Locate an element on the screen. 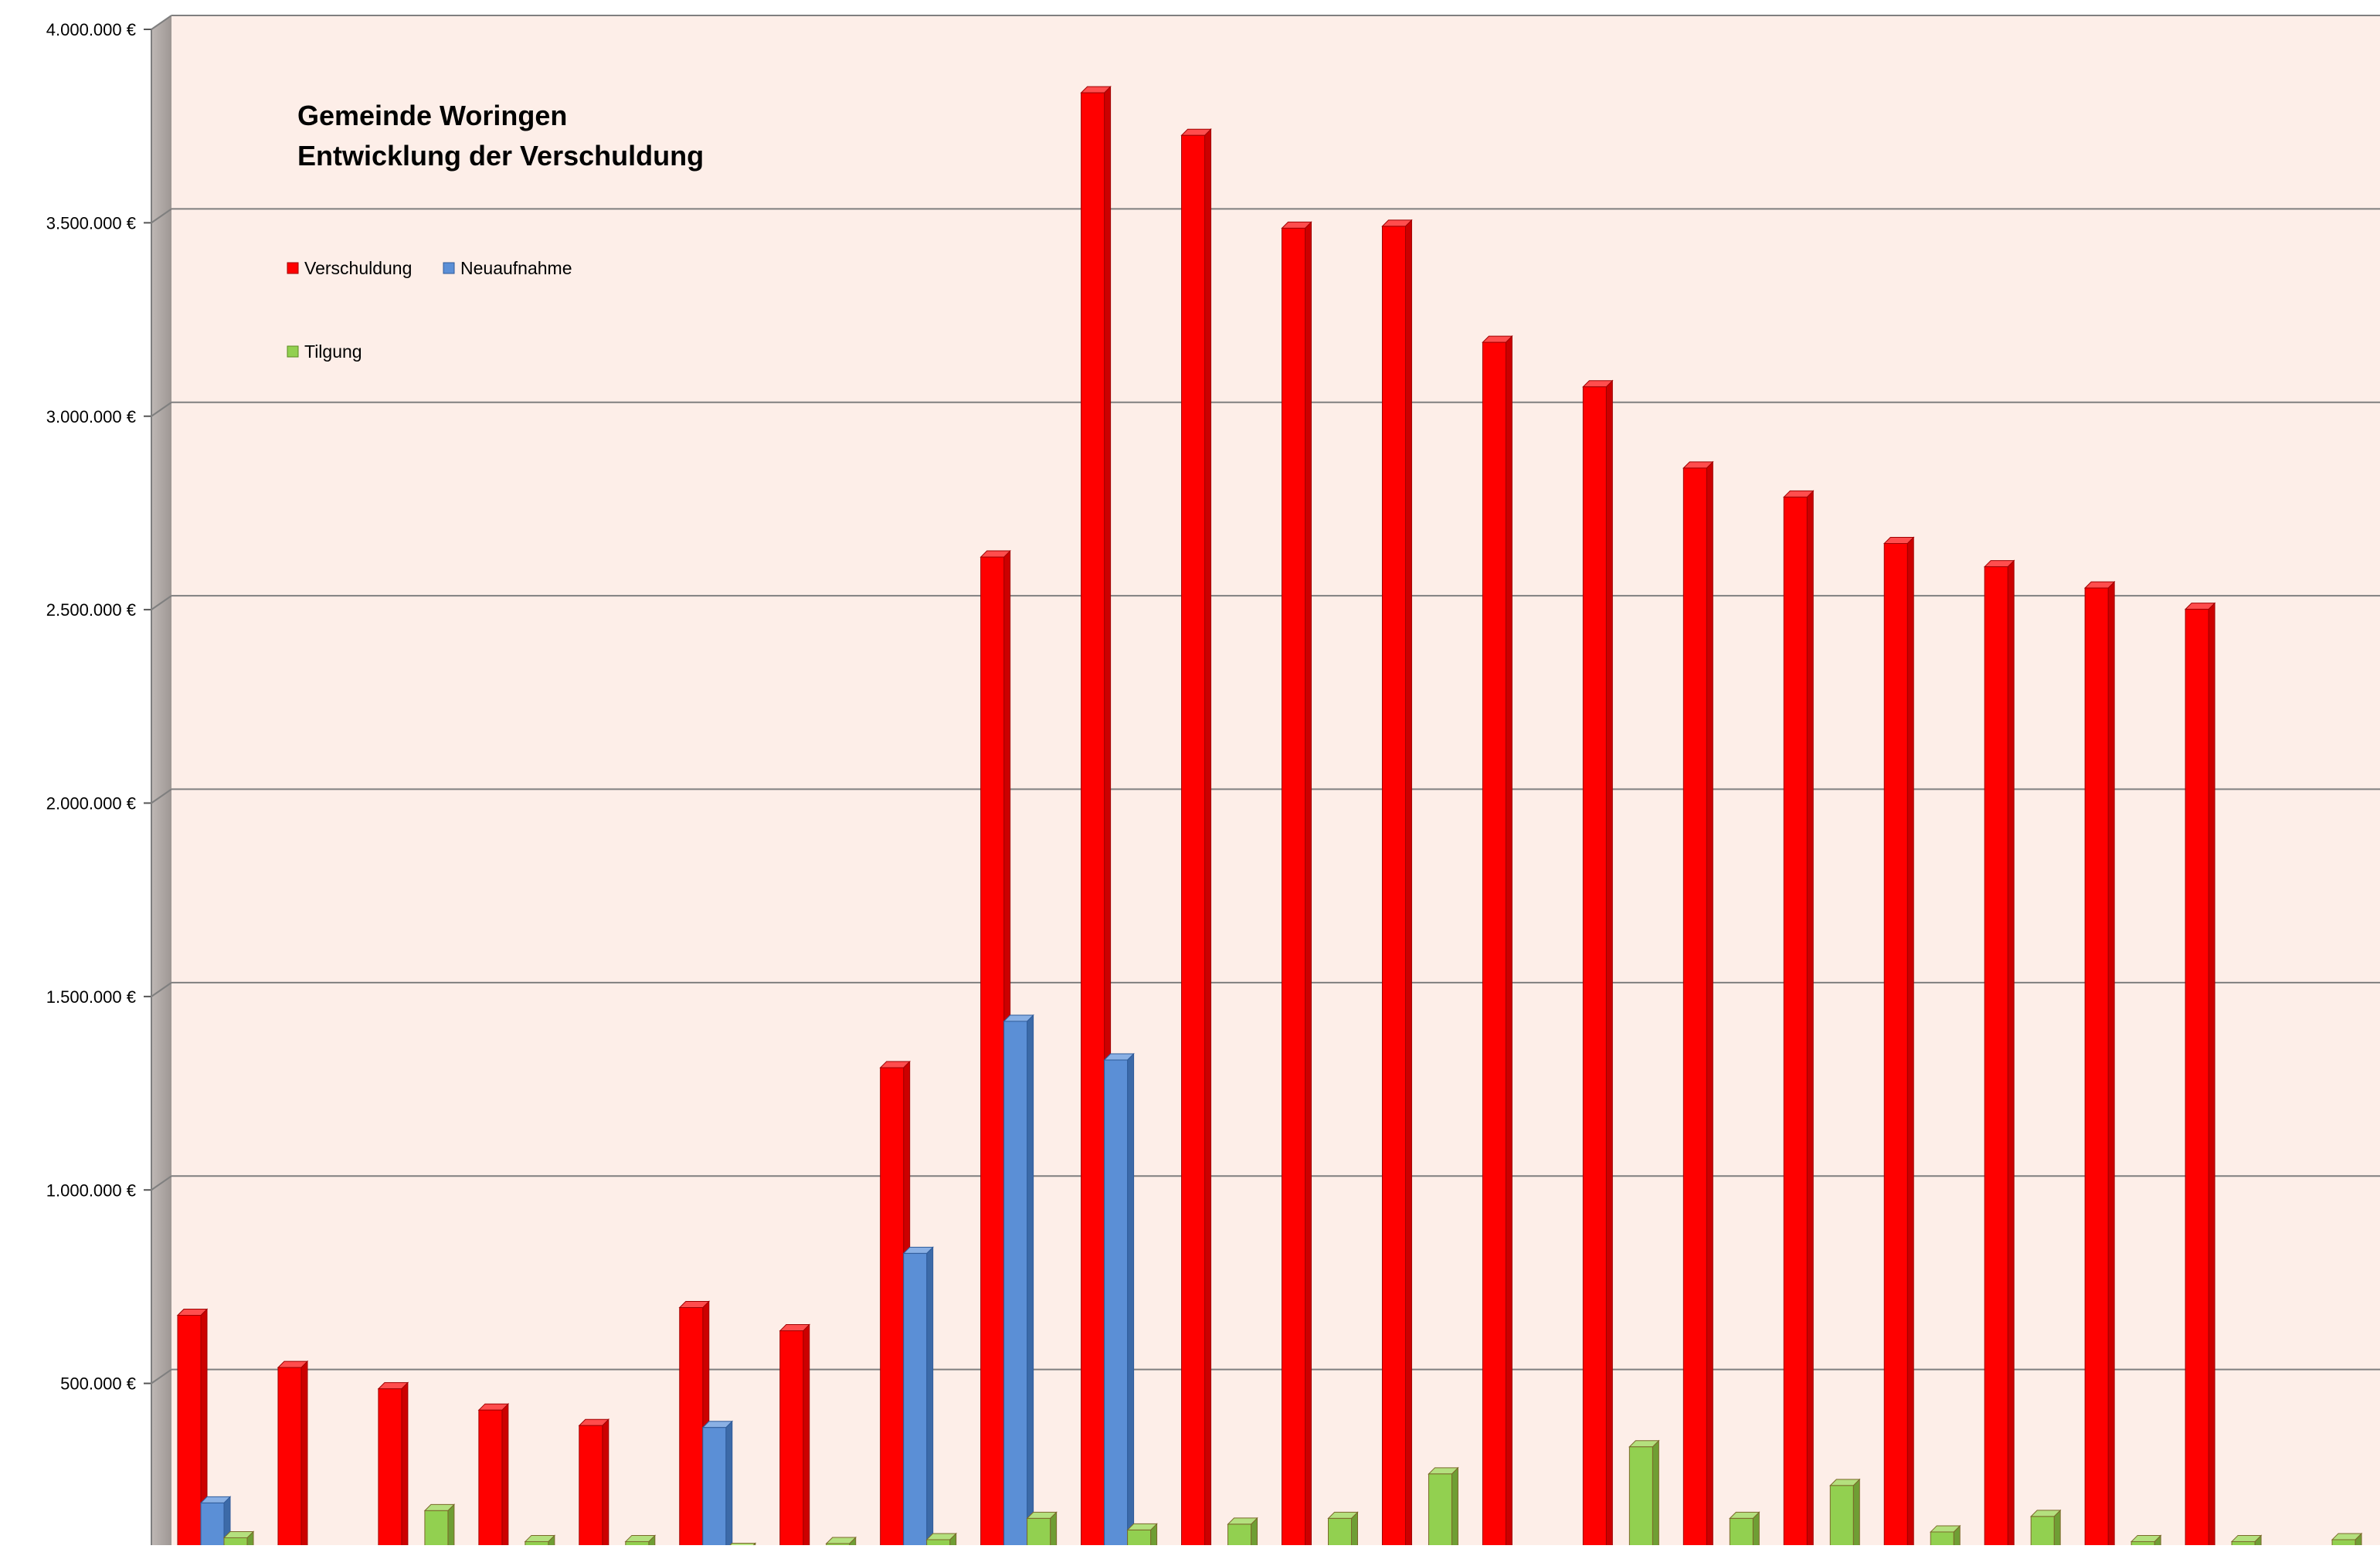 The image size is (2380, 1549). legend-swatch-tilgung is located at coordinates (293, 351).